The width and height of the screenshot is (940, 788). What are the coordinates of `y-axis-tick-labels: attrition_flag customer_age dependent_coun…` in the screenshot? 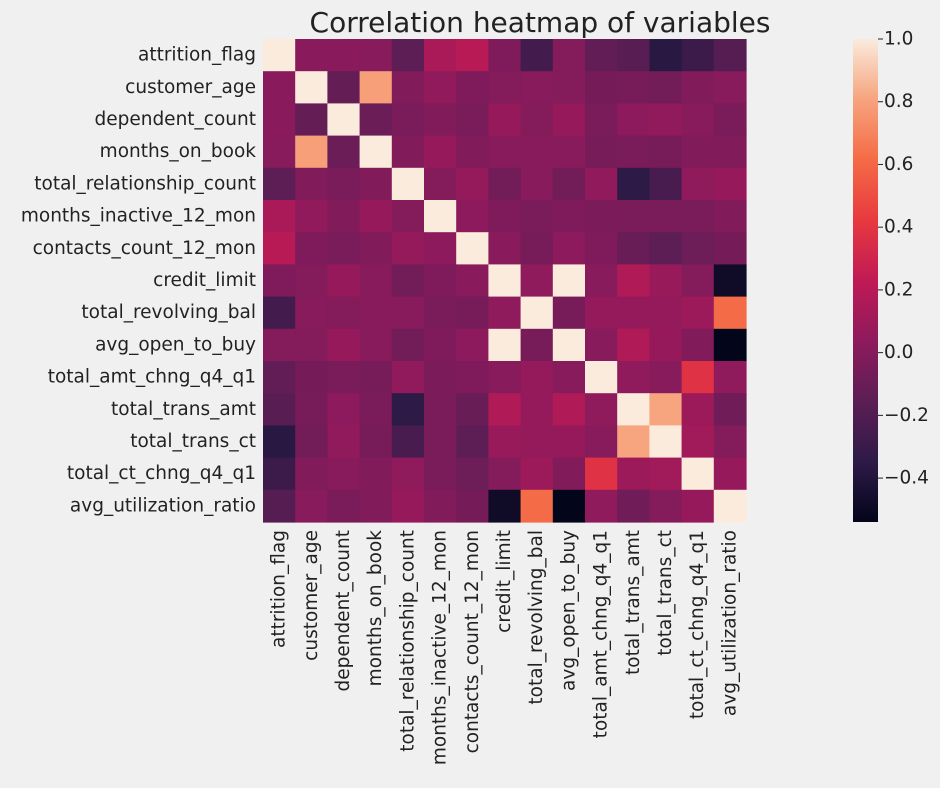 It's located at (138, 281).